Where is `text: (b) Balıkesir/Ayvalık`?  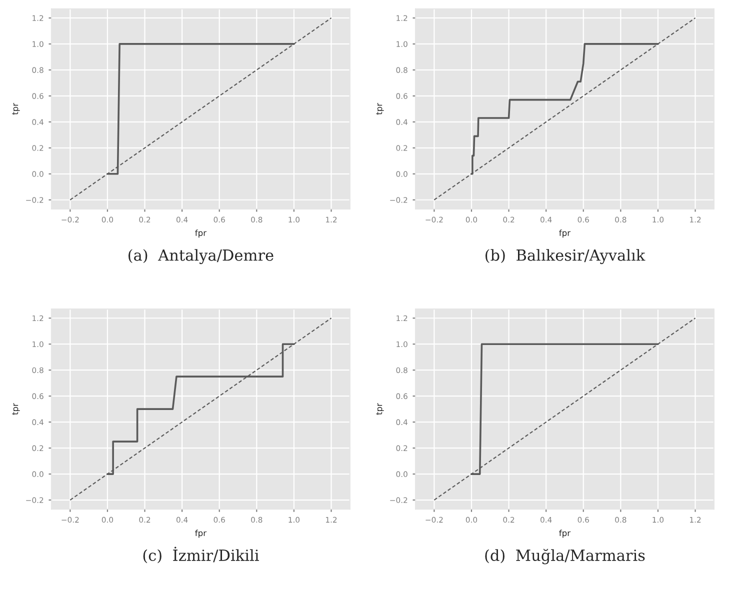 text: (b) Balıkesir/Ayvalık is located at coordinates (566, 256).